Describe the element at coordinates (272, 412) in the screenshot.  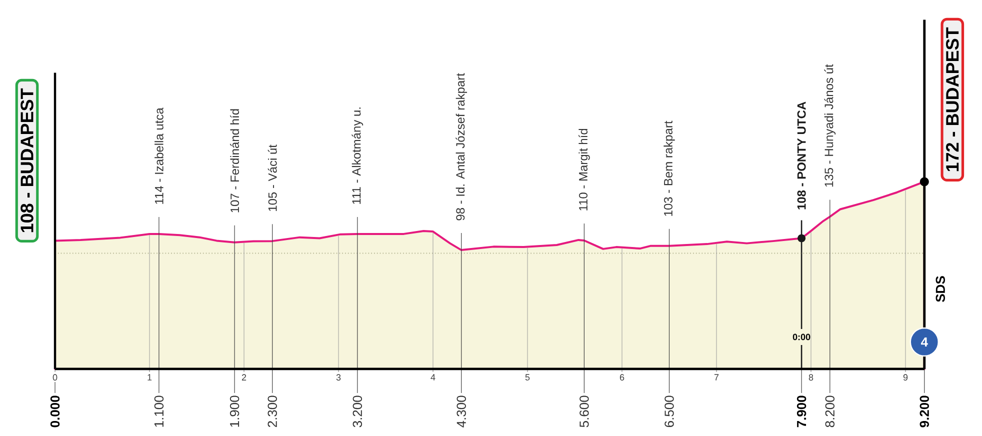
I see `annotation: 2.300` at that location.